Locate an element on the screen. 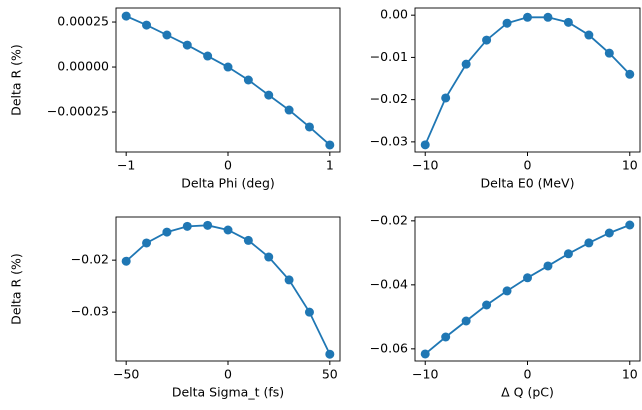 The height and width of the screenshot is (410, 642). x-tick-label: −50 is located at coordinates (126, 374).